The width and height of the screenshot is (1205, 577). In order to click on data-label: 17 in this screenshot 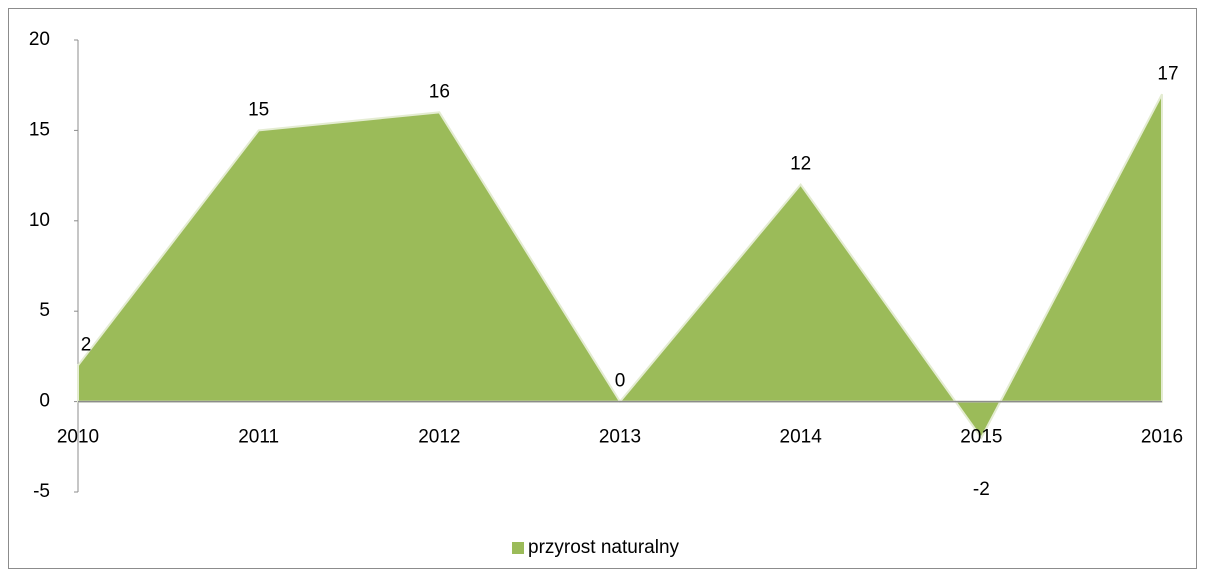, I will do `click(1167, 73)`.